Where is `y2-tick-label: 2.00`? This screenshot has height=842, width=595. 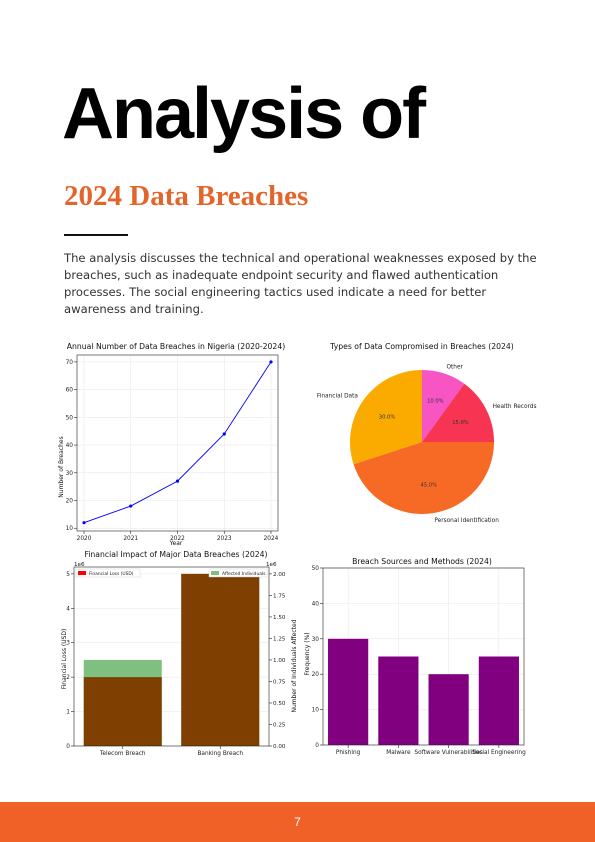 y2-tick-label: 2.00 is located at coordinates (279, 575).